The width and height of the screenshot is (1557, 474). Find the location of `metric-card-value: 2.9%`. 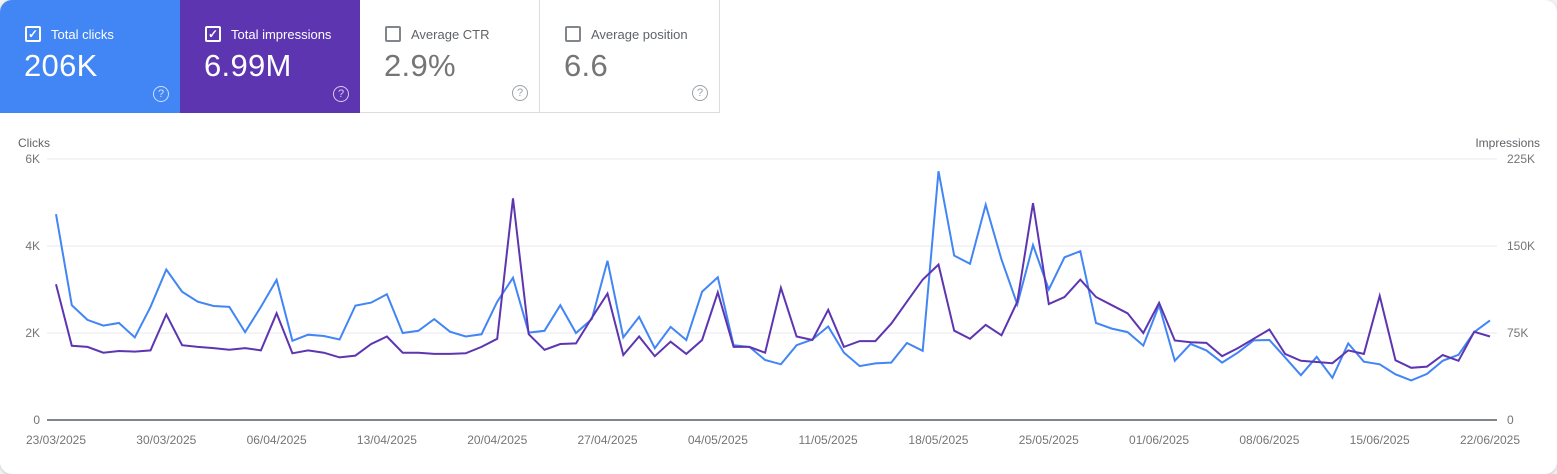

metric-card-value: 2.9% is located at coordinates (420, 65).